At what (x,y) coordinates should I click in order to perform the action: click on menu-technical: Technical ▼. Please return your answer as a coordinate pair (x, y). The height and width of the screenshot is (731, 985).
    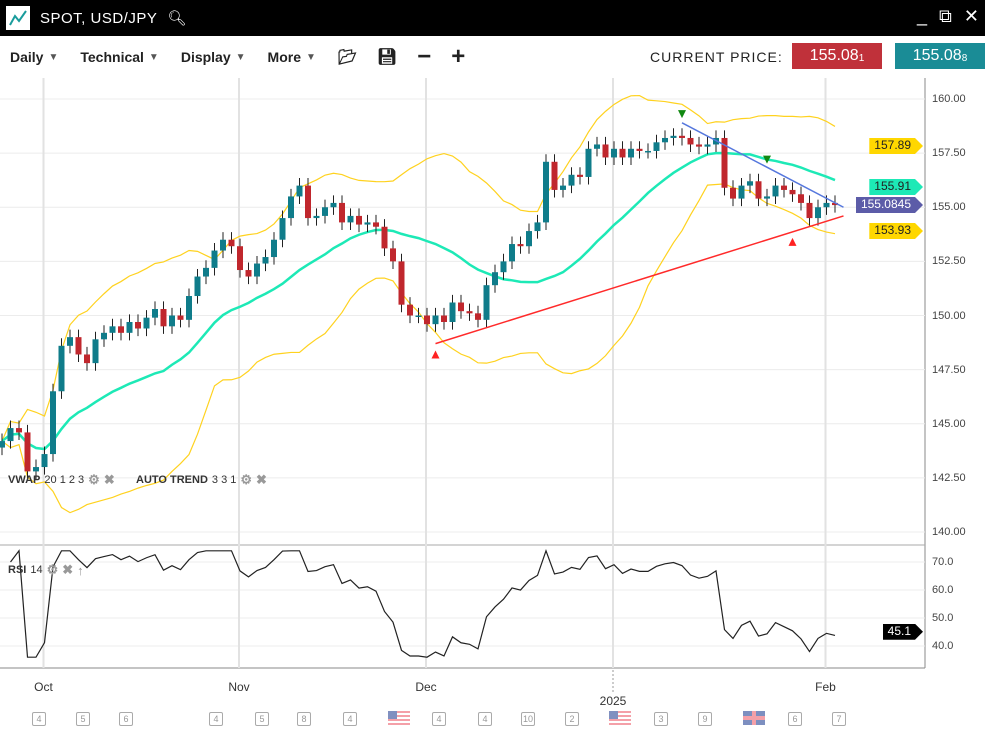
    Looking at the image, I should click on (119, 57).